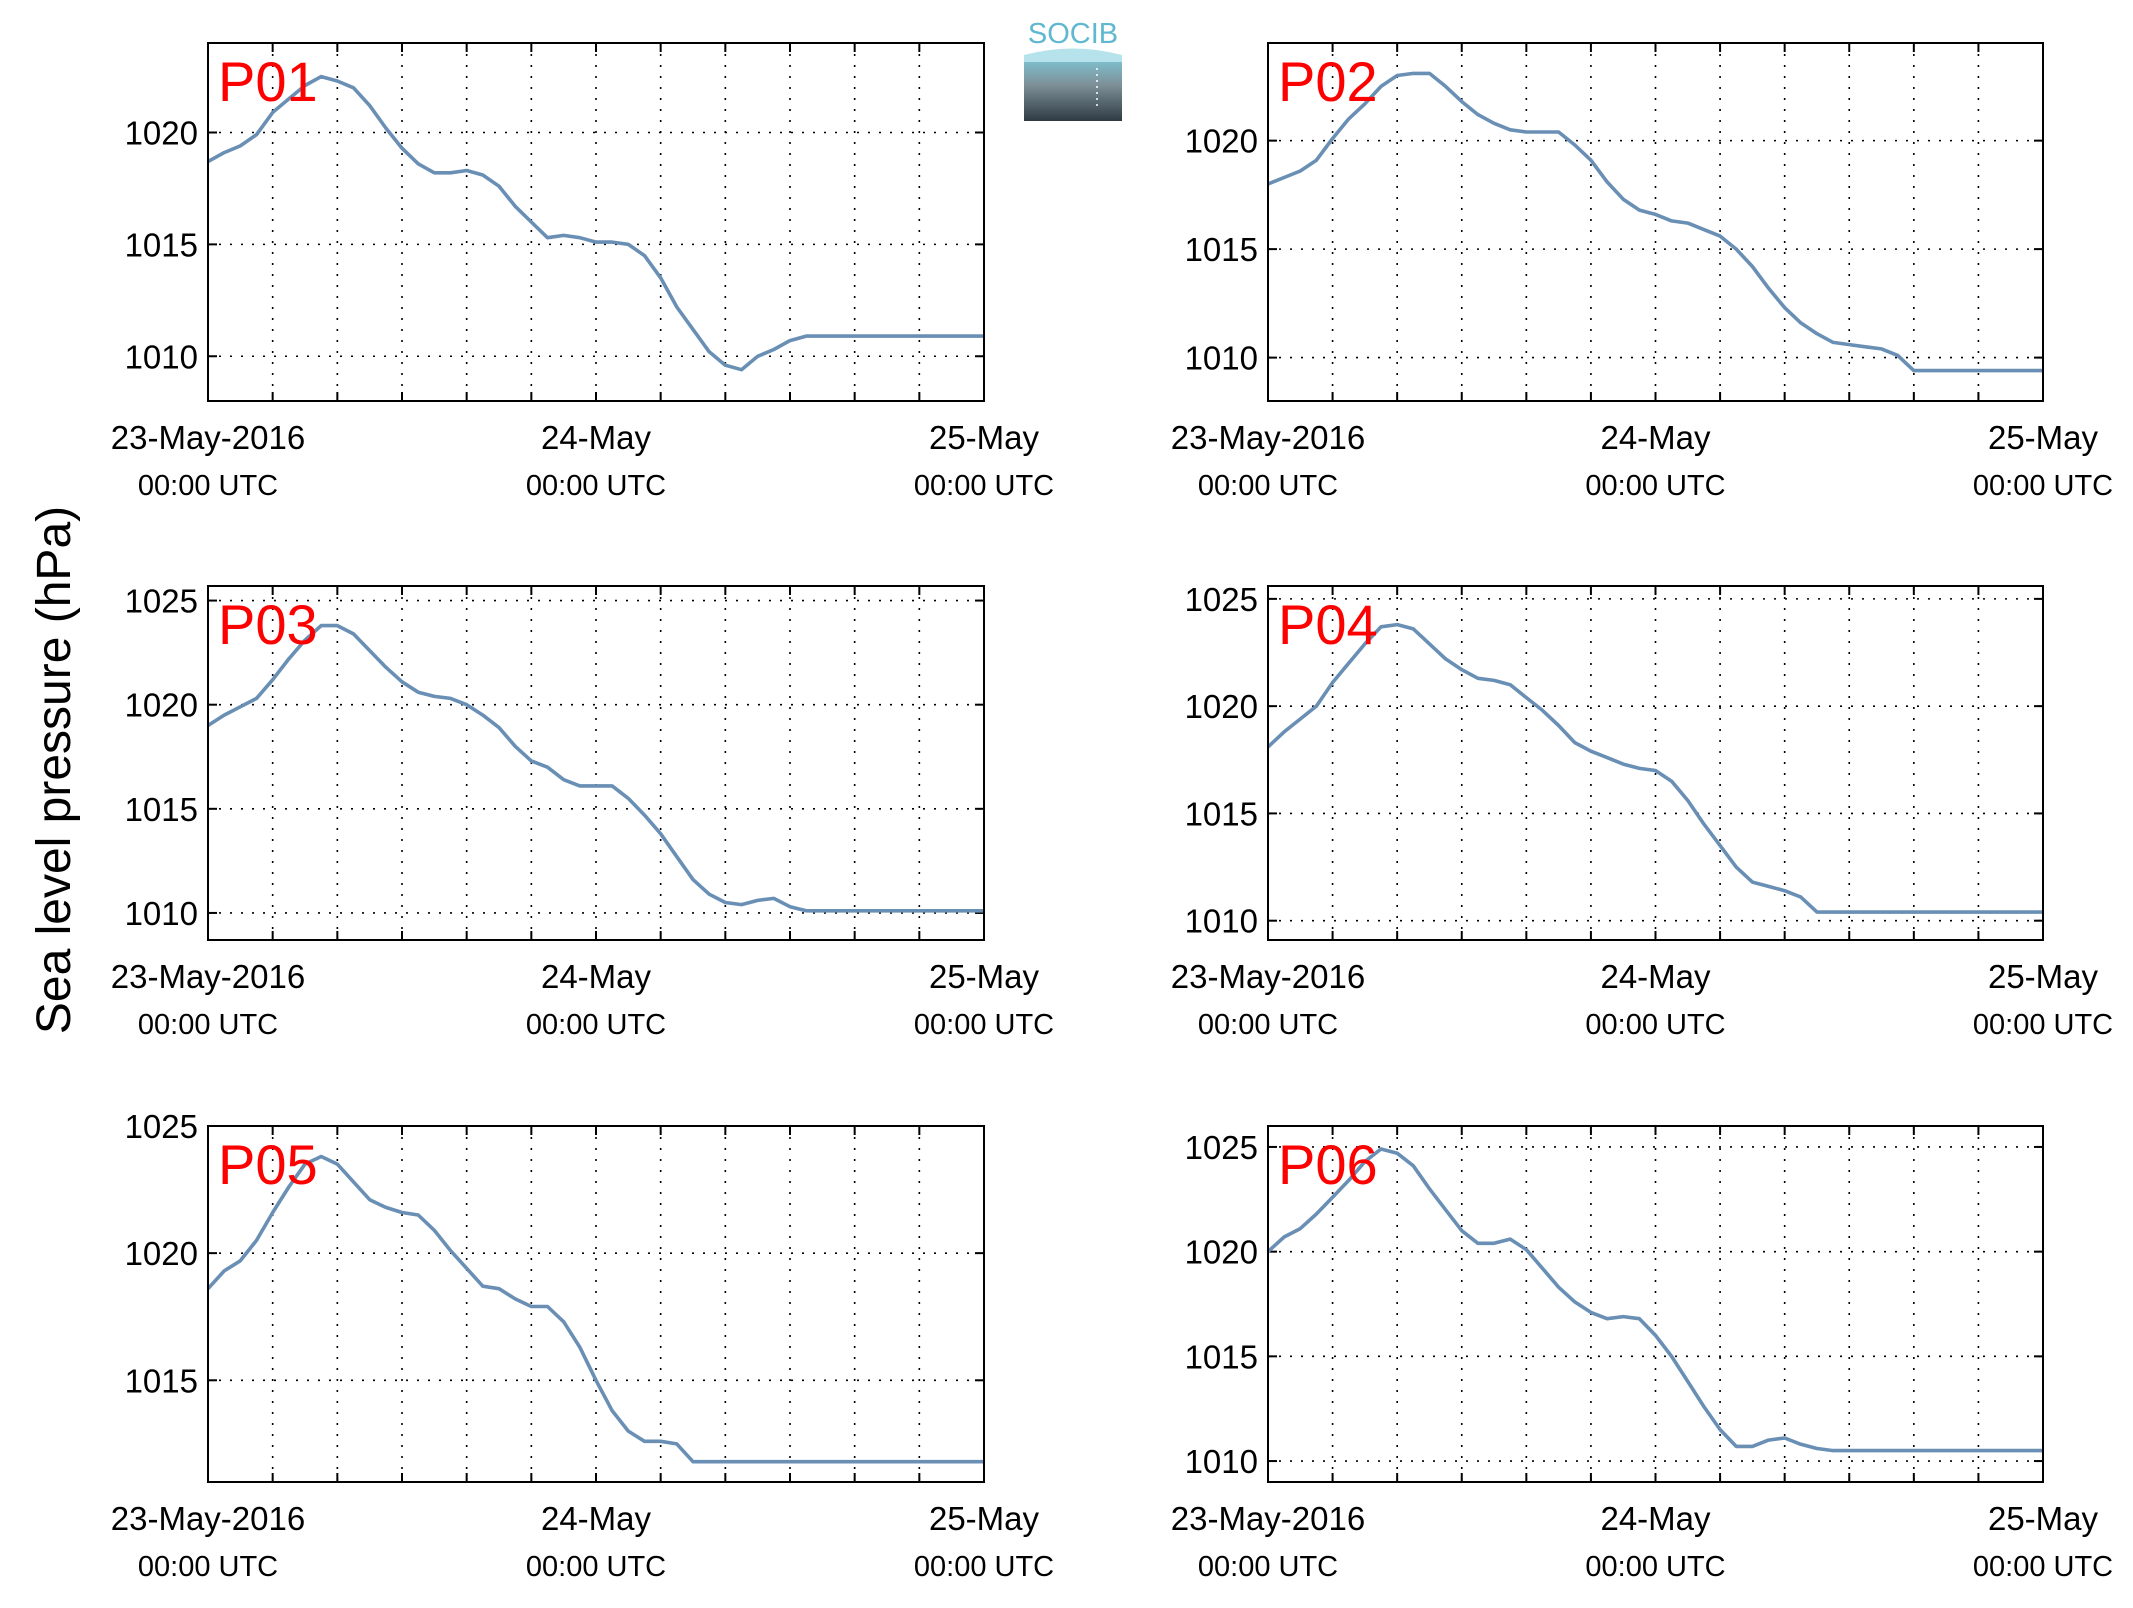 The image size is (2133, 1608). Describe the element at coordinates (54, 770) in the screenshot. I see `y-axis-label: Sea level pressure (hPa)` at that location.